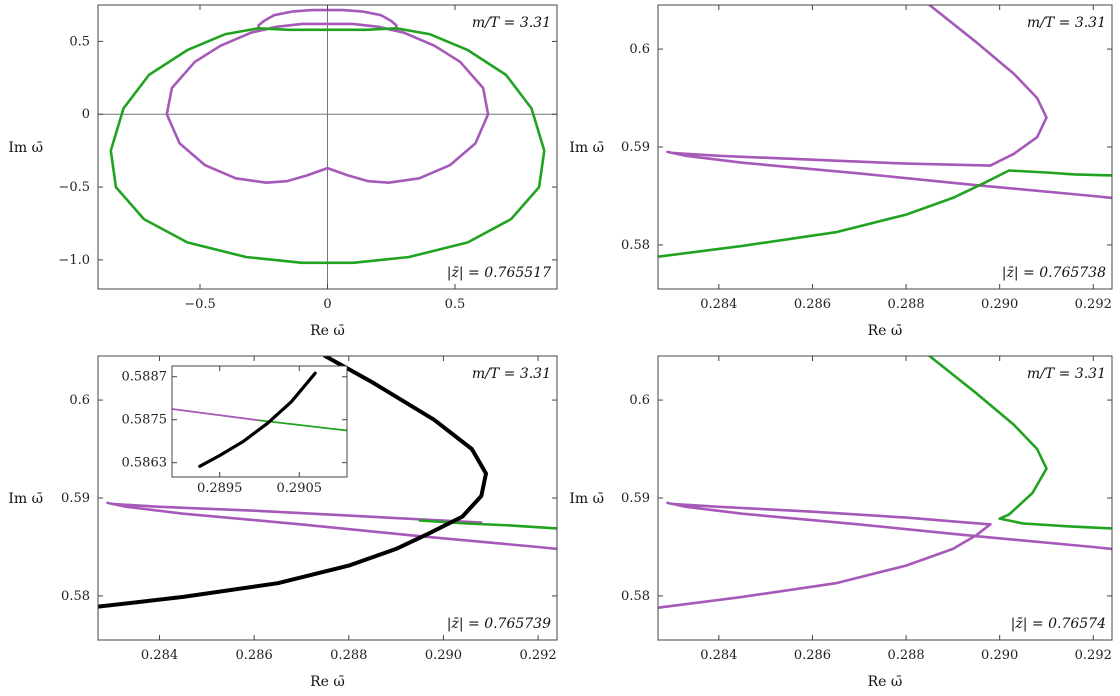 The width and height of the screenshot is (1120, 696). Describe the element at coordinates (1058, 624) in the screenshot. I see `z-modulus-annotation: |z̄| = 0.76574` at that location.